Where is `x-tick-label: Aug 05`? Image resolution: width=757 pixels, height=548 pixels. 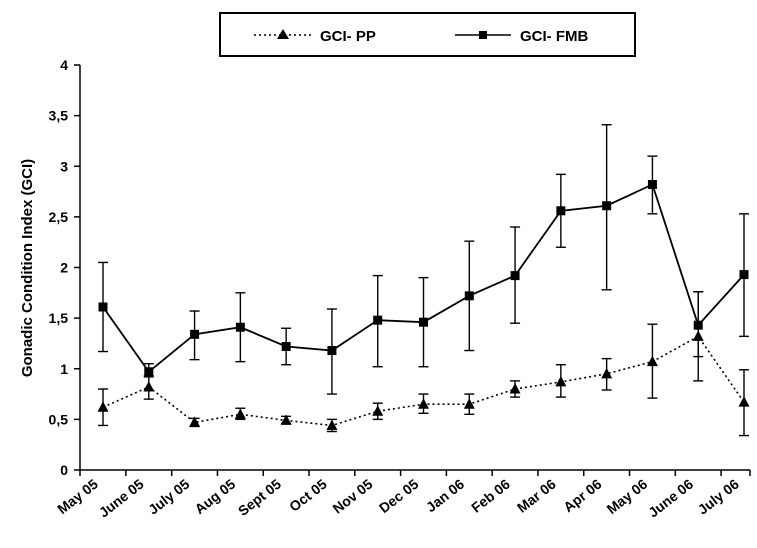 x-tick-label: Aug 05 is located at coordinates (215, 496).